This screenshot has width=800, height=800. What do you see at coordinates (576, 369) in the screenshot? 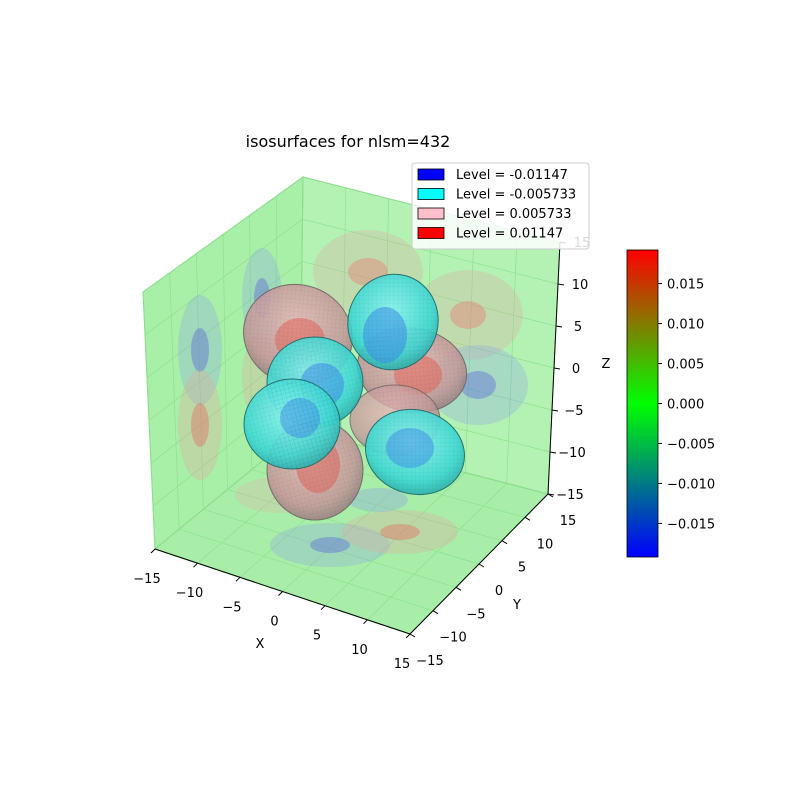
I see `z-tick-label-3: 0` at bounding box center [576, 369].